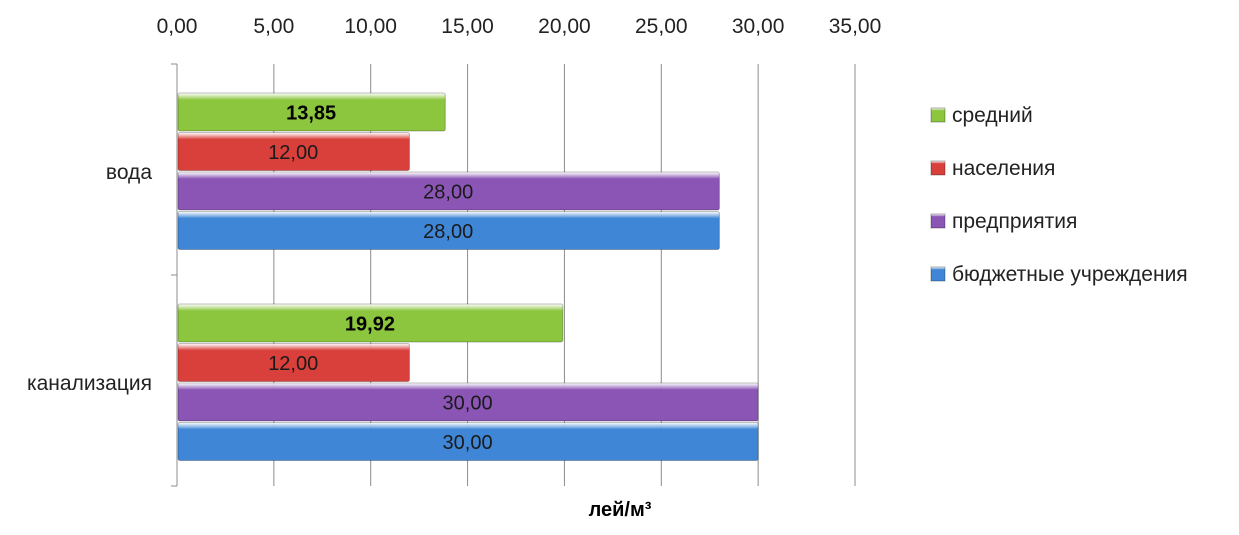 This screenshot has width=1239, height=535. What do you see at coordinates (1070, 274) in the screenshot?
I see `legend-label: бюджетные учреждения` at bounding box center [1070, 274].